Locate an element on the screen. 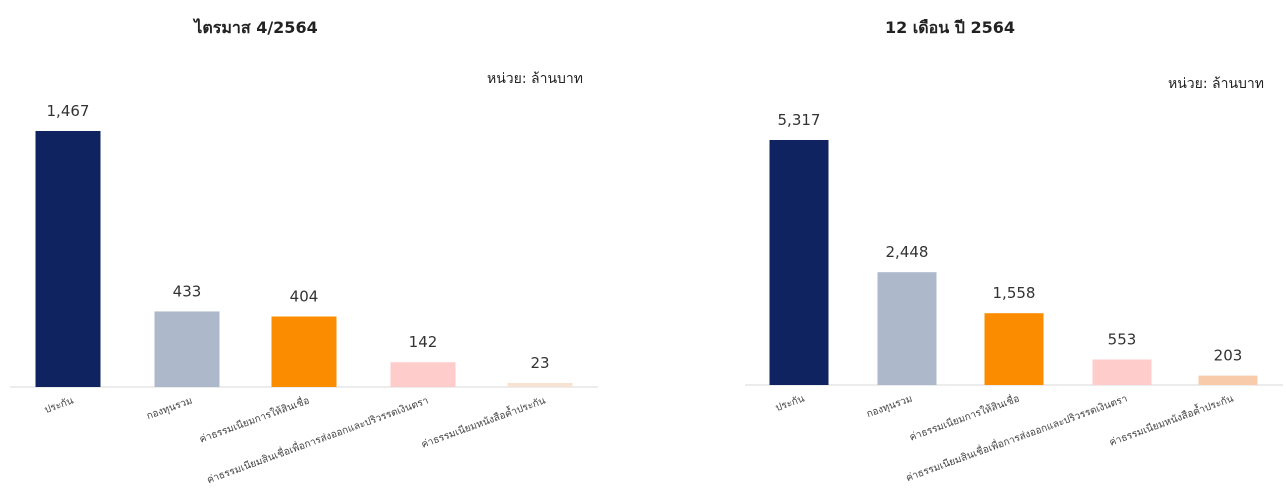 The height and width of the screenshot is (495, 1286). category-label-guarantee-fee: ค่าธรรมเนียมหนังสือค้ำประกัน is located at coordinates (483, 422).